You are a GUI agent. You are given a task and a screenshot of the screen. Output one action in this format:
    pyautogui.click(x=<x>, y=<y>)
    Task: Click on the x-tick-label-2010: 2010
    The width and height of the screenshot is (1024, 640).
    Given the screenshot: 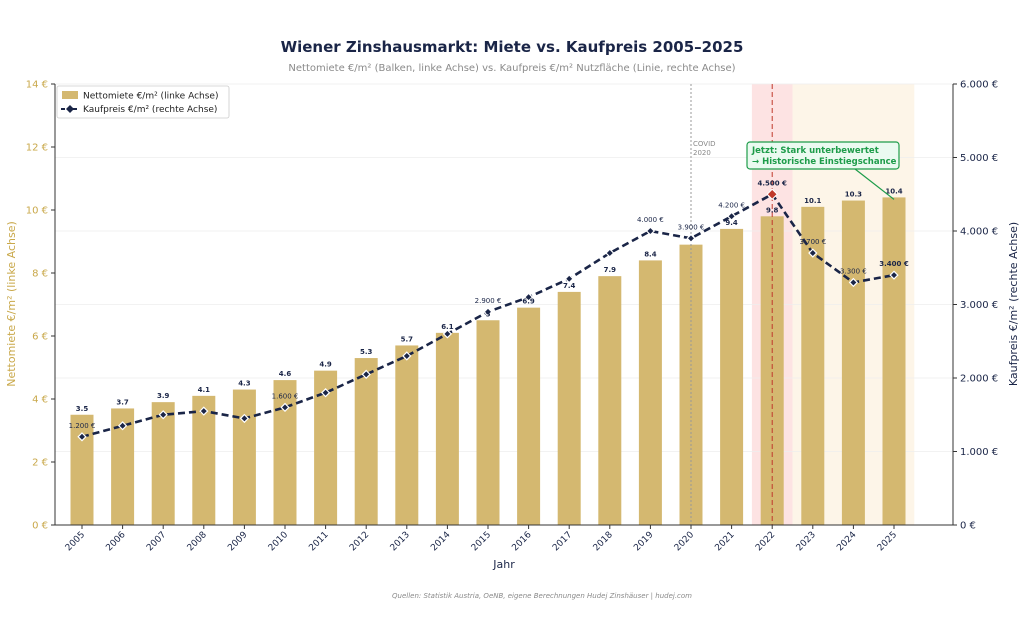 What is the action you would take?
    pyautogui.click(x=278, y=541)
    